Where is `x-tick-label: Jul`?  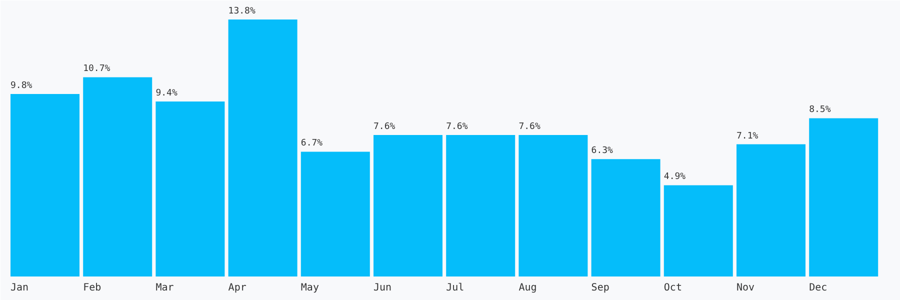 x-tick-label: Jul is located at coordinates (455, 288).